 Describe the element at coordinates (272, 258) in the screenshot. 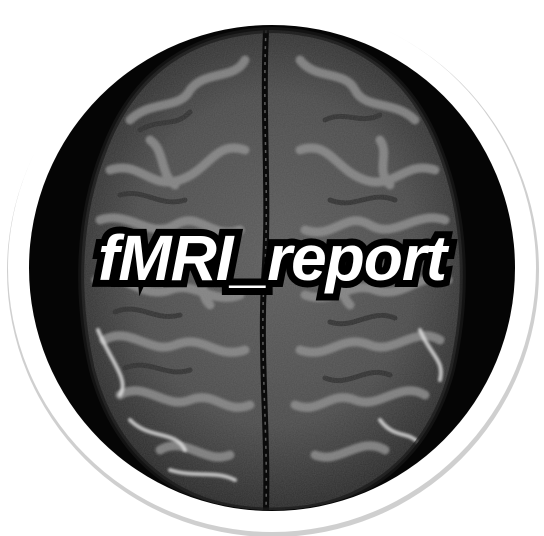

I see `logo-title: fMRI_report` at that location.